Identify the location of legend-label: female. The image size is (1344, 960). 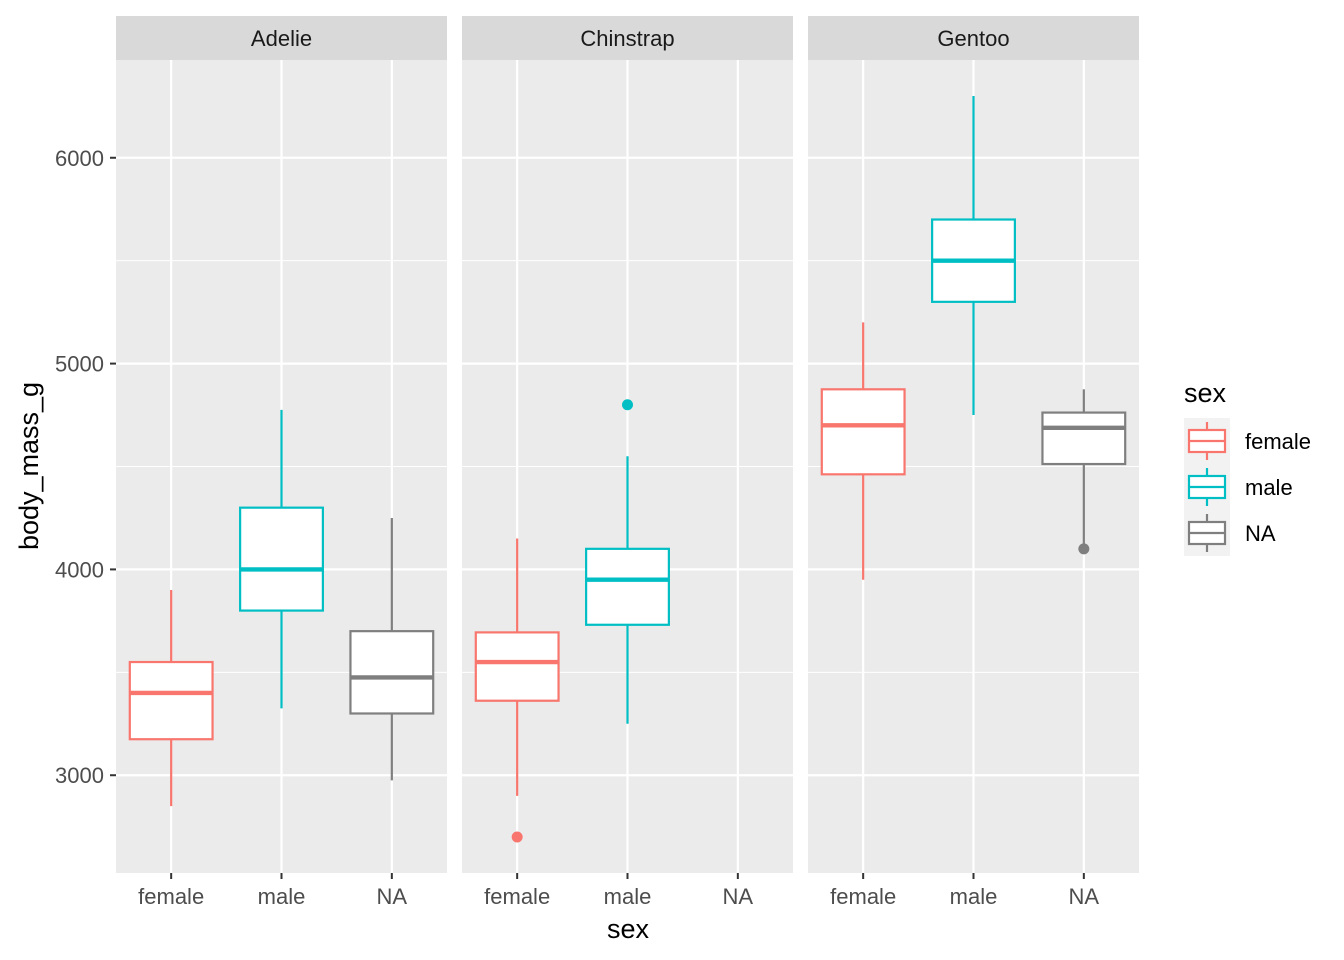
(1278, 441).